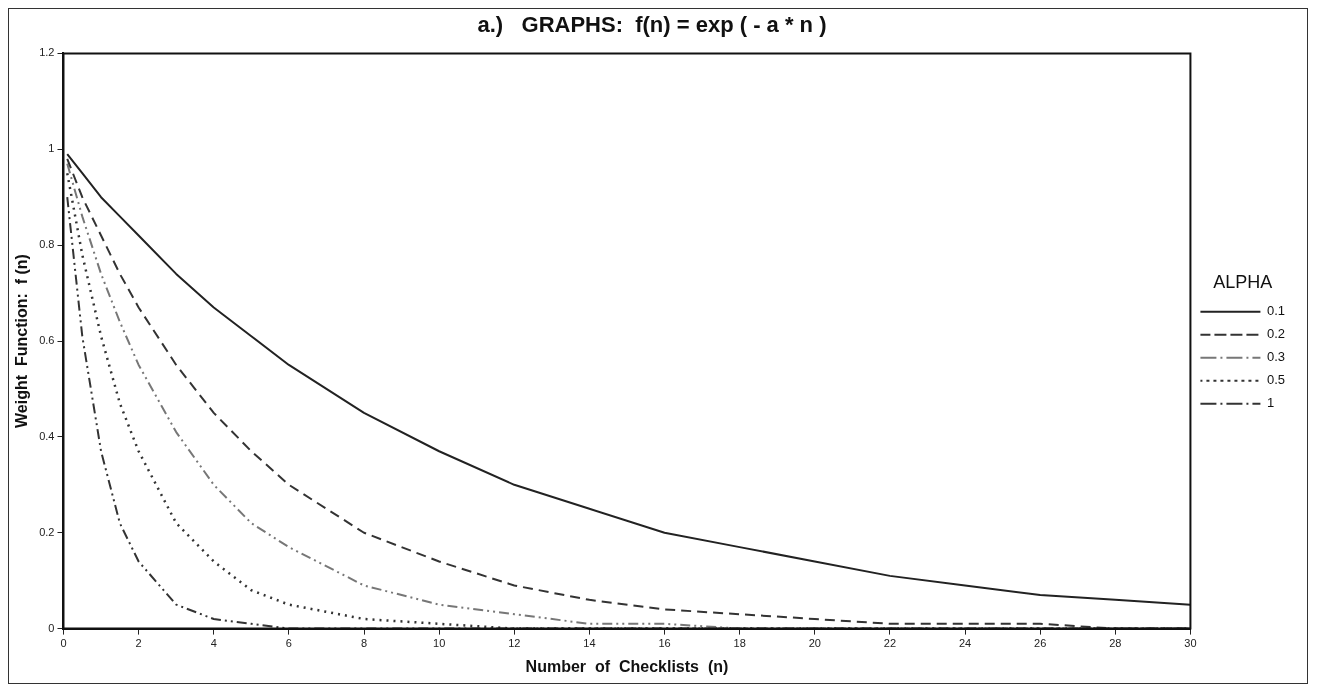  I want to click on y-axis-title: Weight Function: f (n), so click(22, 341).